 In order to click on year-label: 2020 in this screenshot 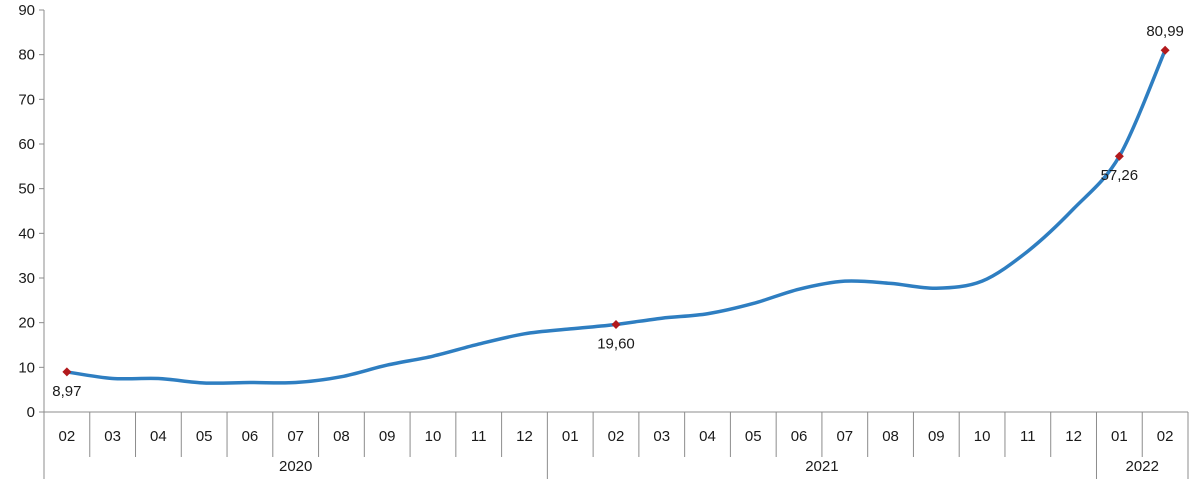, I will do `click(295, 466)`.